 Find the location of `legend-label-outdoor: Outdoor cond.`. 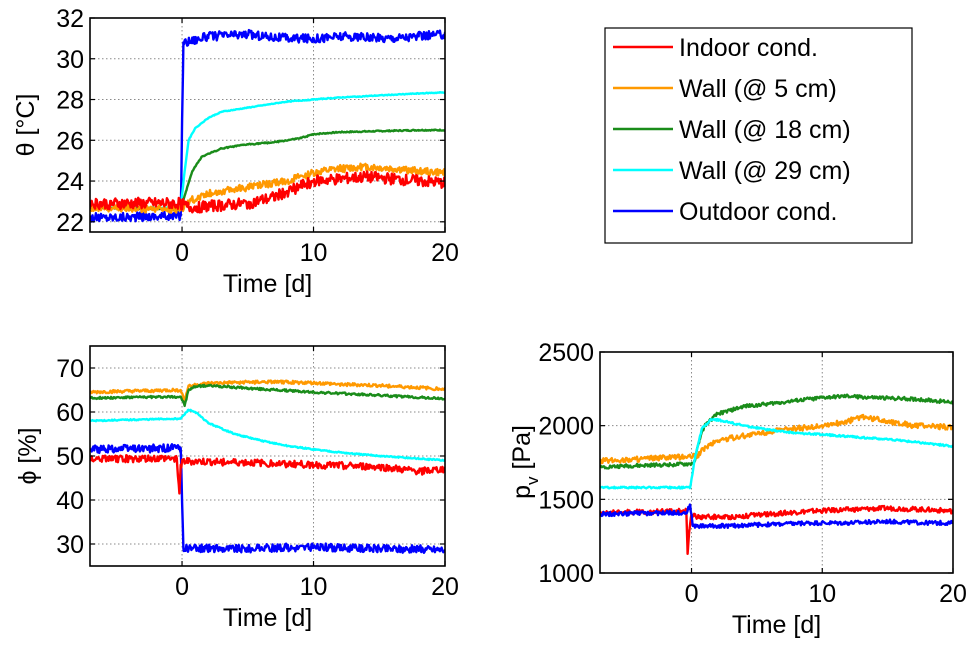

legend-label-outdoor: Outdoor cond. is located at coordinates (758, 212).